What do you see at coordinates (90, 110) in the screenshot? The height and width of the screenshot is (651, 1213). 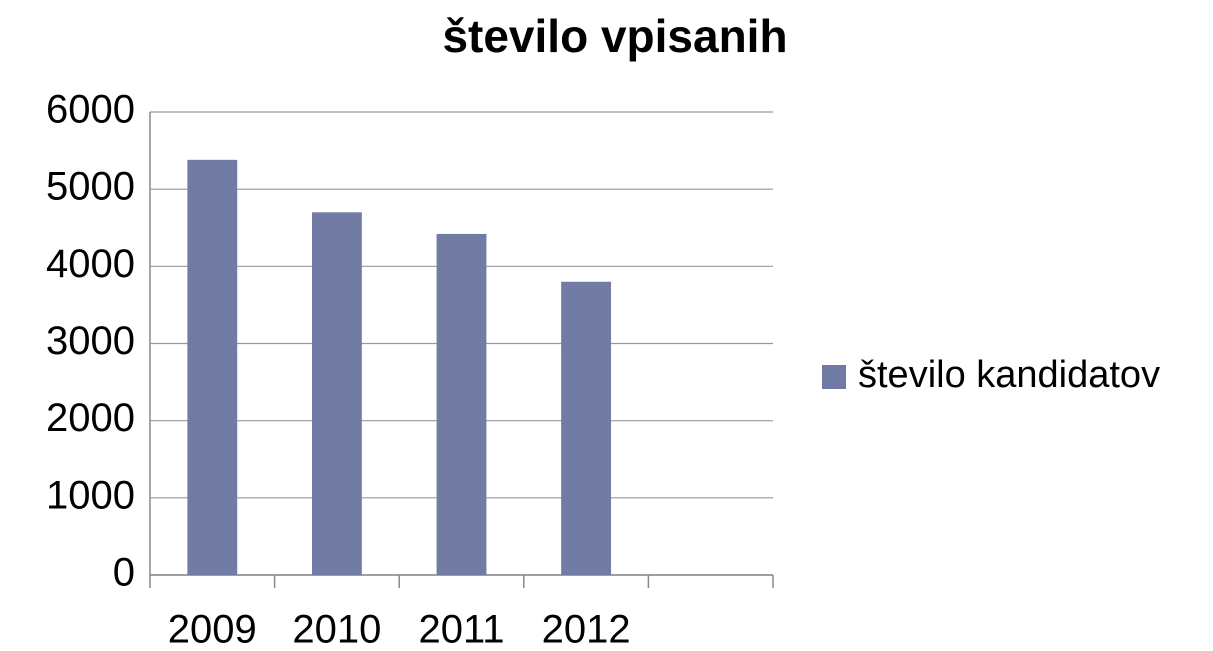 I see `y-tick-label: 6000` at bounding box center [90, 110].